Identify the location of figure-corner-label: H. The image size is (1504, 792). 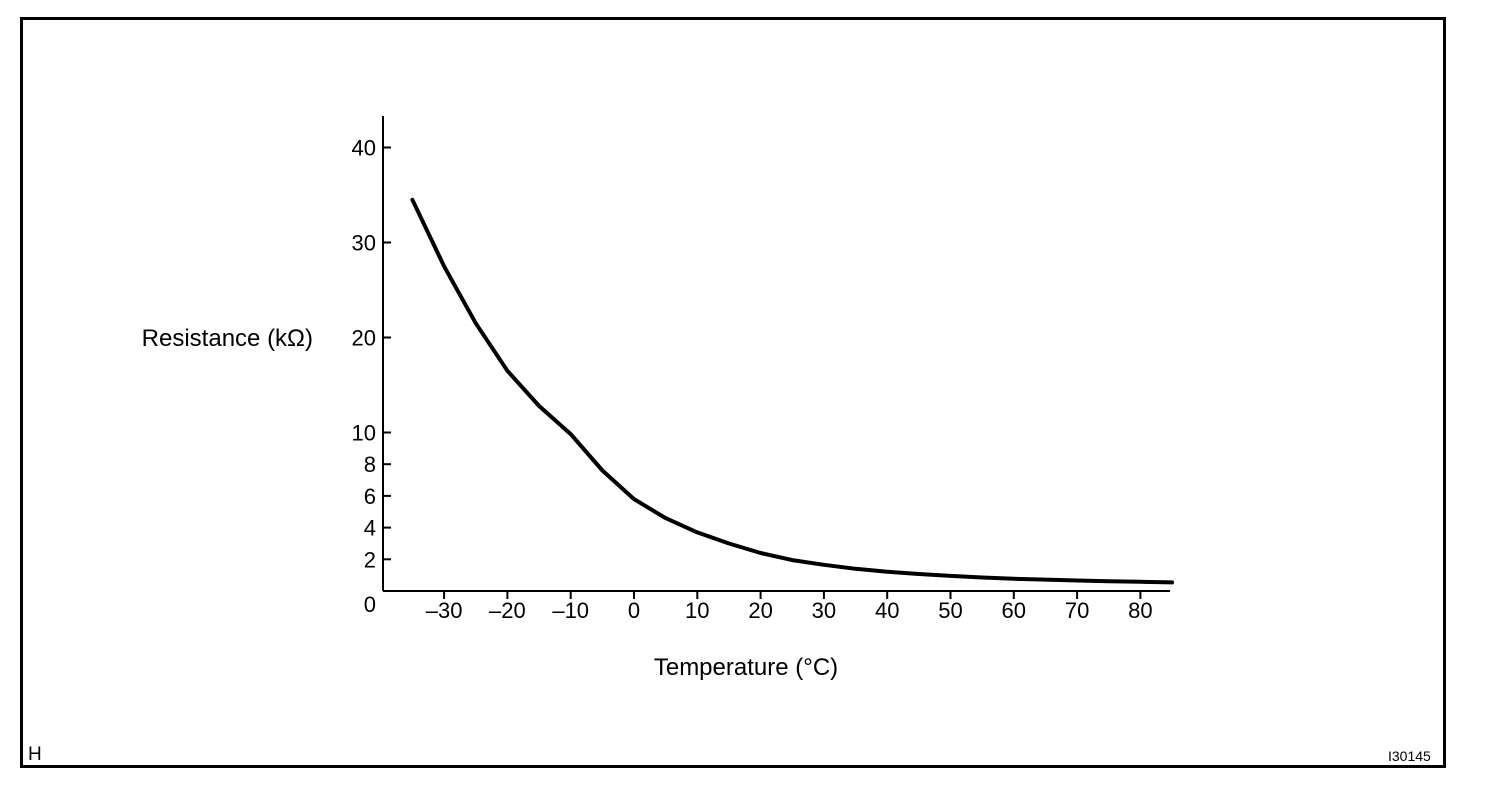
(35, 754).